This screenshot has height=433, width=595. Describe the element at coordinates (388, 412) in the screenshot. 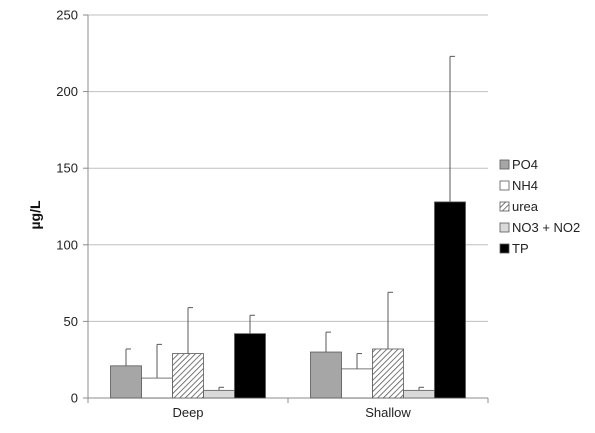

I see `x-category-label: Shallow` at that location.